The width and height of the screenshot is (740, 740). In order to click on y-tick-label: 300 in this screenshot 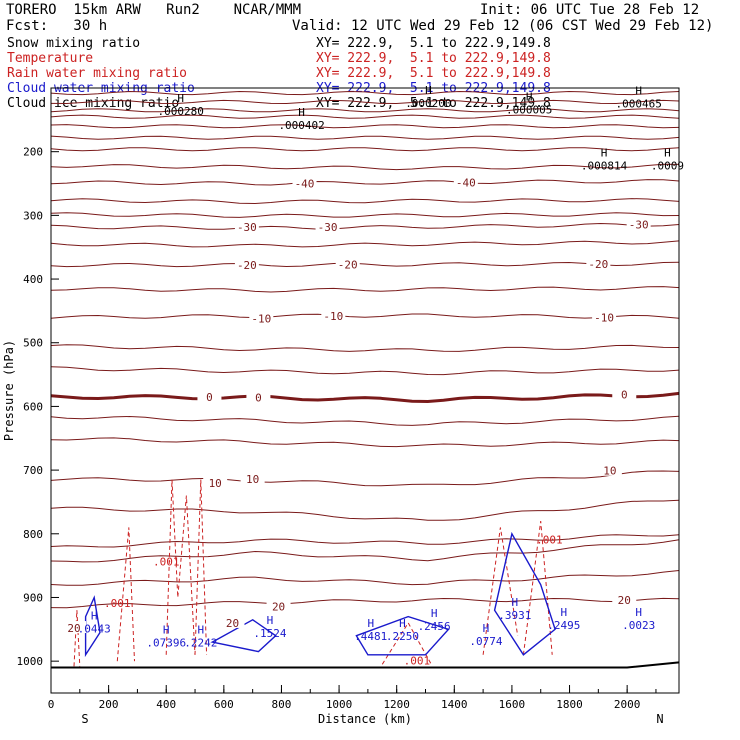, I will do `click(33, 215)`.